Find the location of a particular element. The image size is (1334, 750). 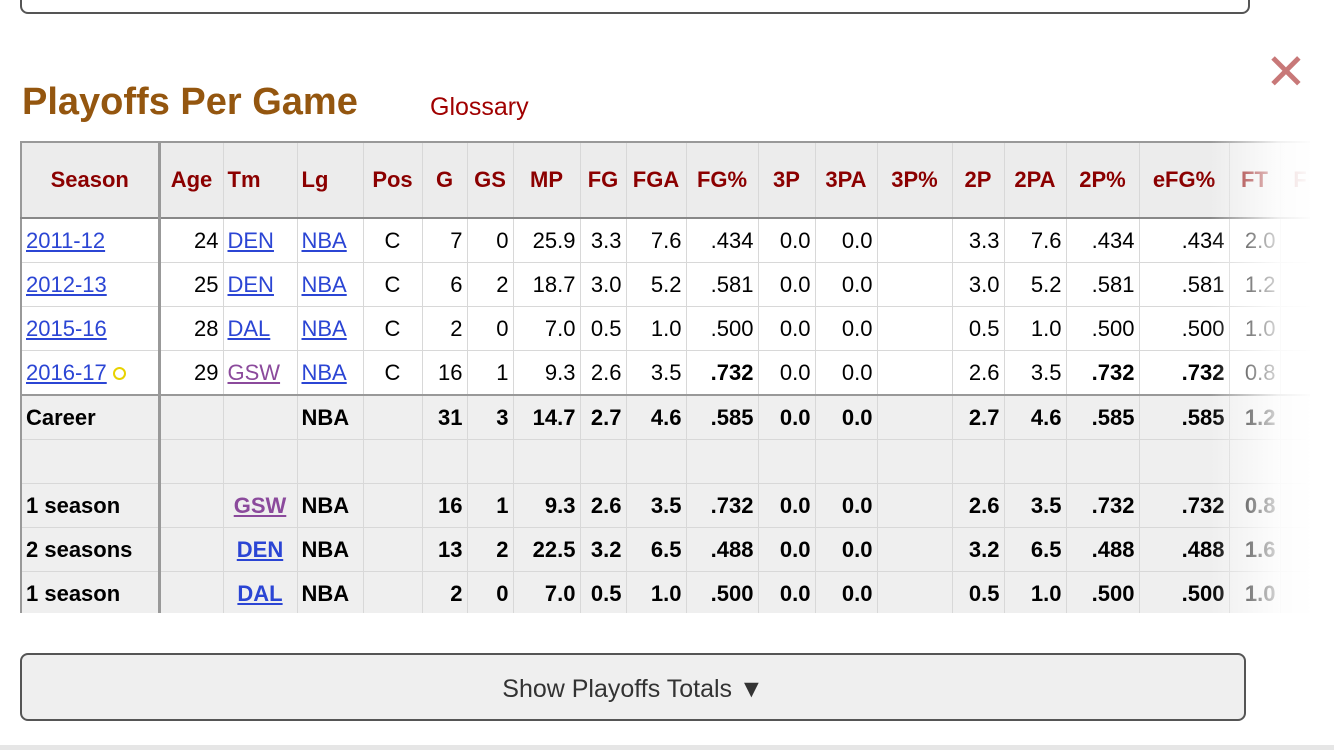

close-icon: ✕ is located at coordinates (1286, 72).